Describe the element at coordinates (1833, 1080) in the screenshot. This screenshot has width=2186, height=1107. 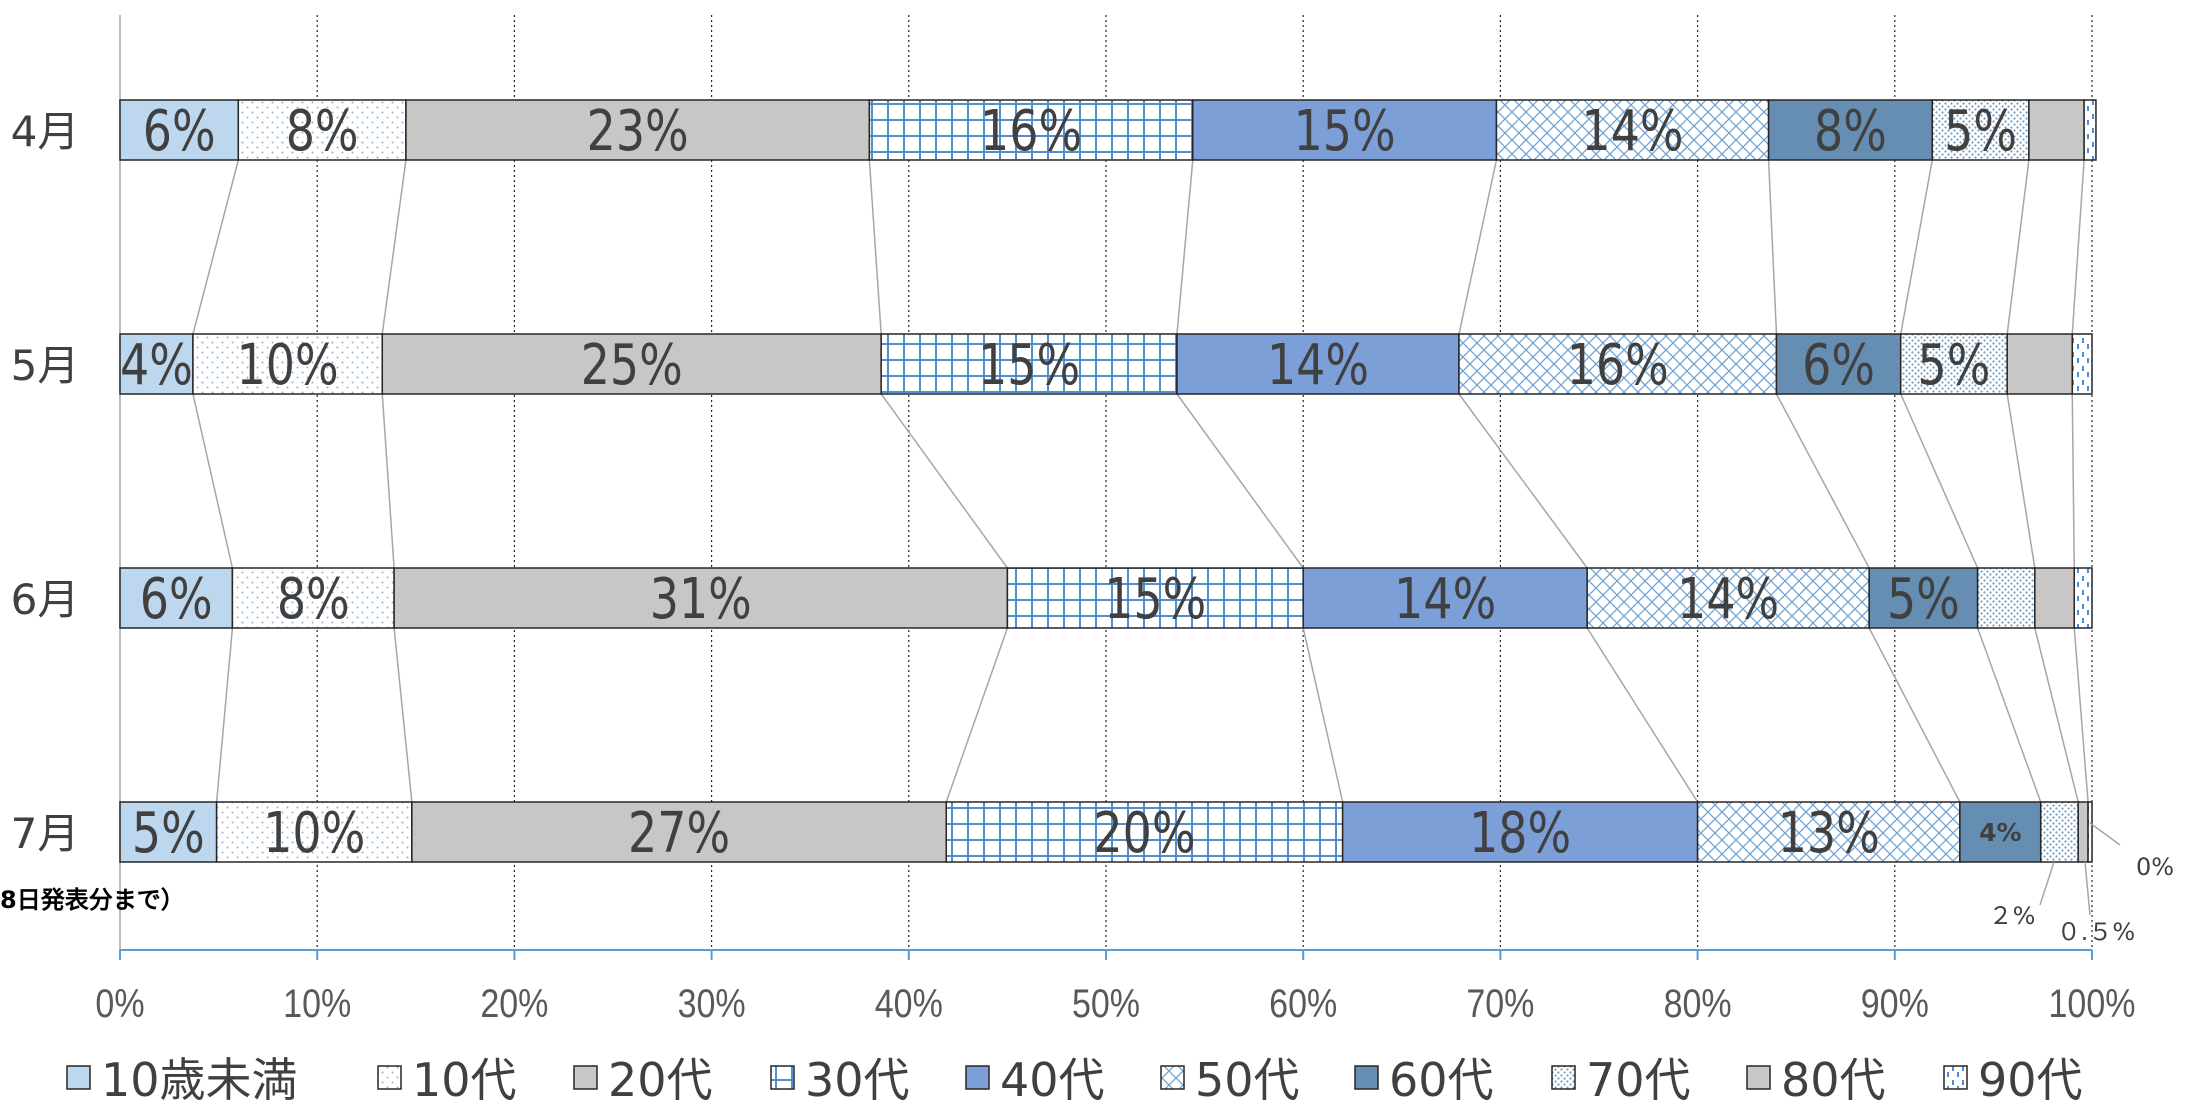
I see `legend-label: 80代` at that location.